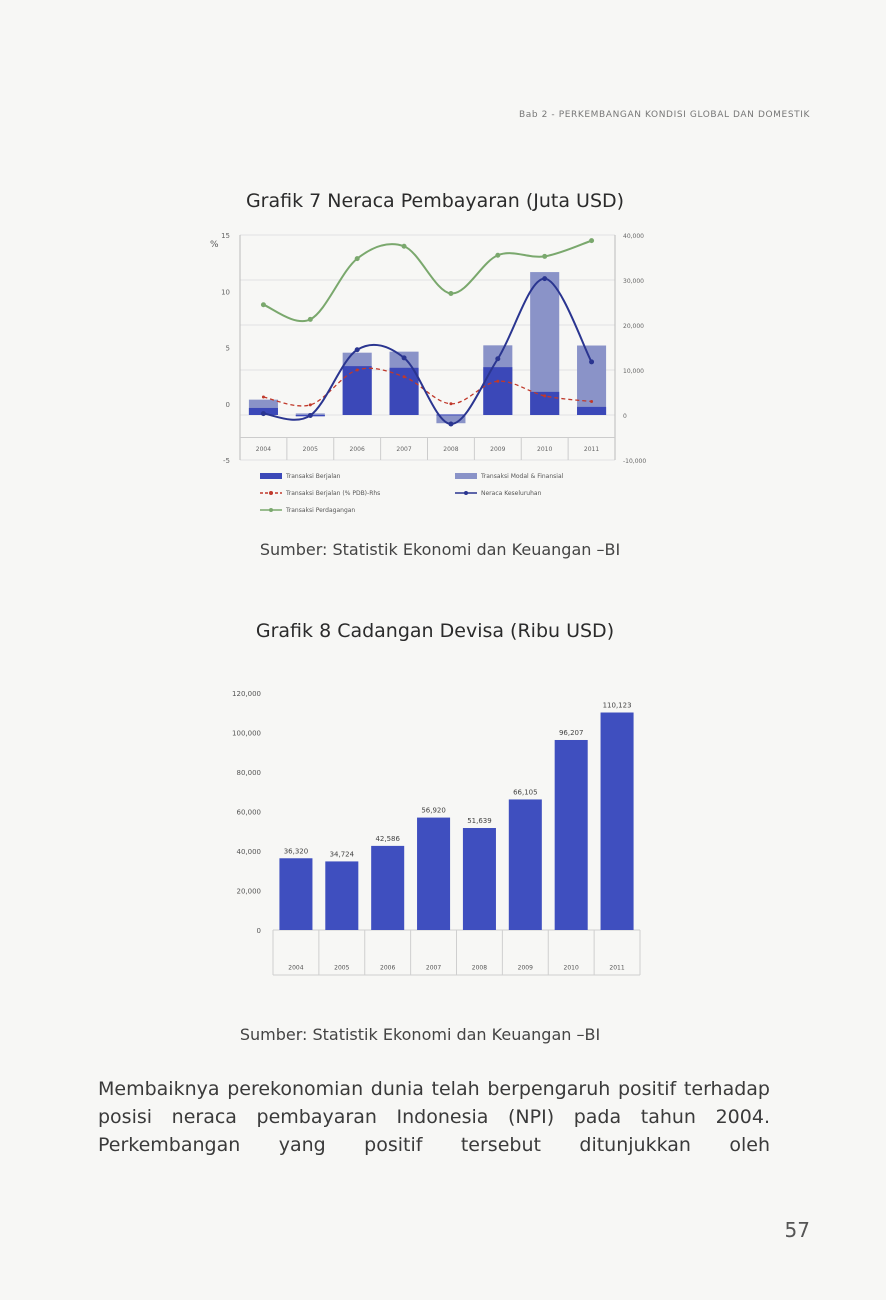 This screenshot has width=886, height=1300. Describe the element at coordinates (259, 931) in the screenshot. I see `chart8-y-tick: 0` at that location.